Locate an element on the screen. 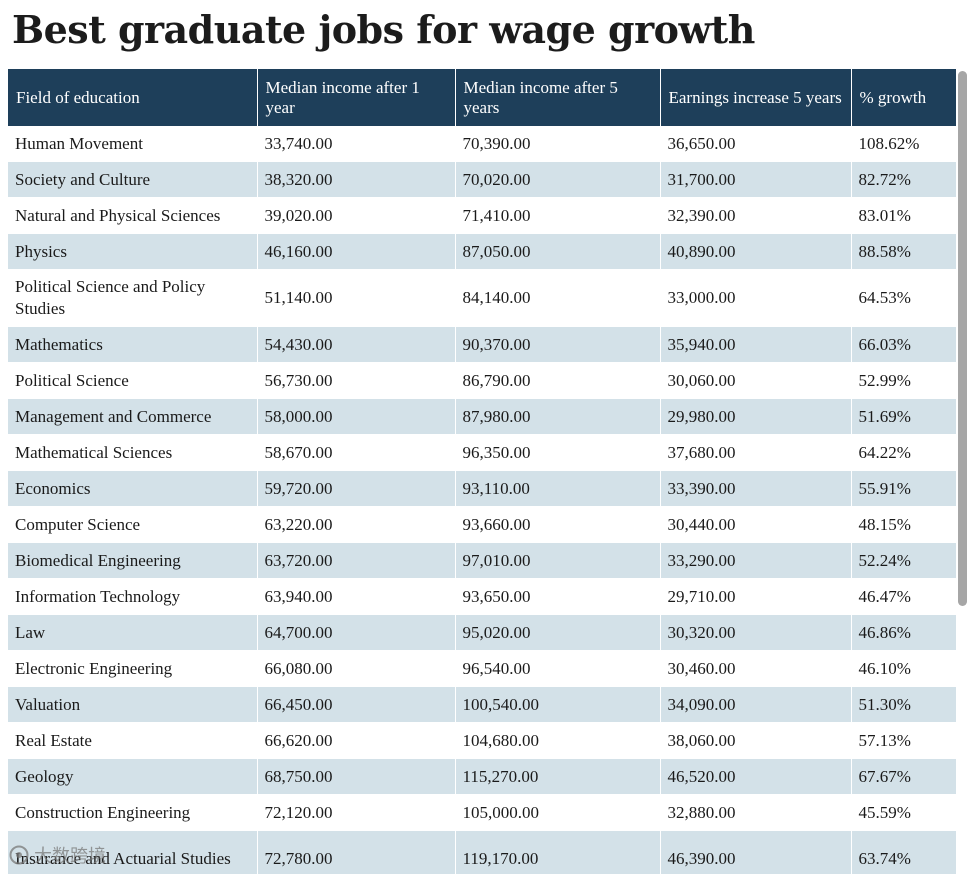 The height and width of the screenshot is (874, 972). value-cell: 46.86% is located at coordinates (903, 632).